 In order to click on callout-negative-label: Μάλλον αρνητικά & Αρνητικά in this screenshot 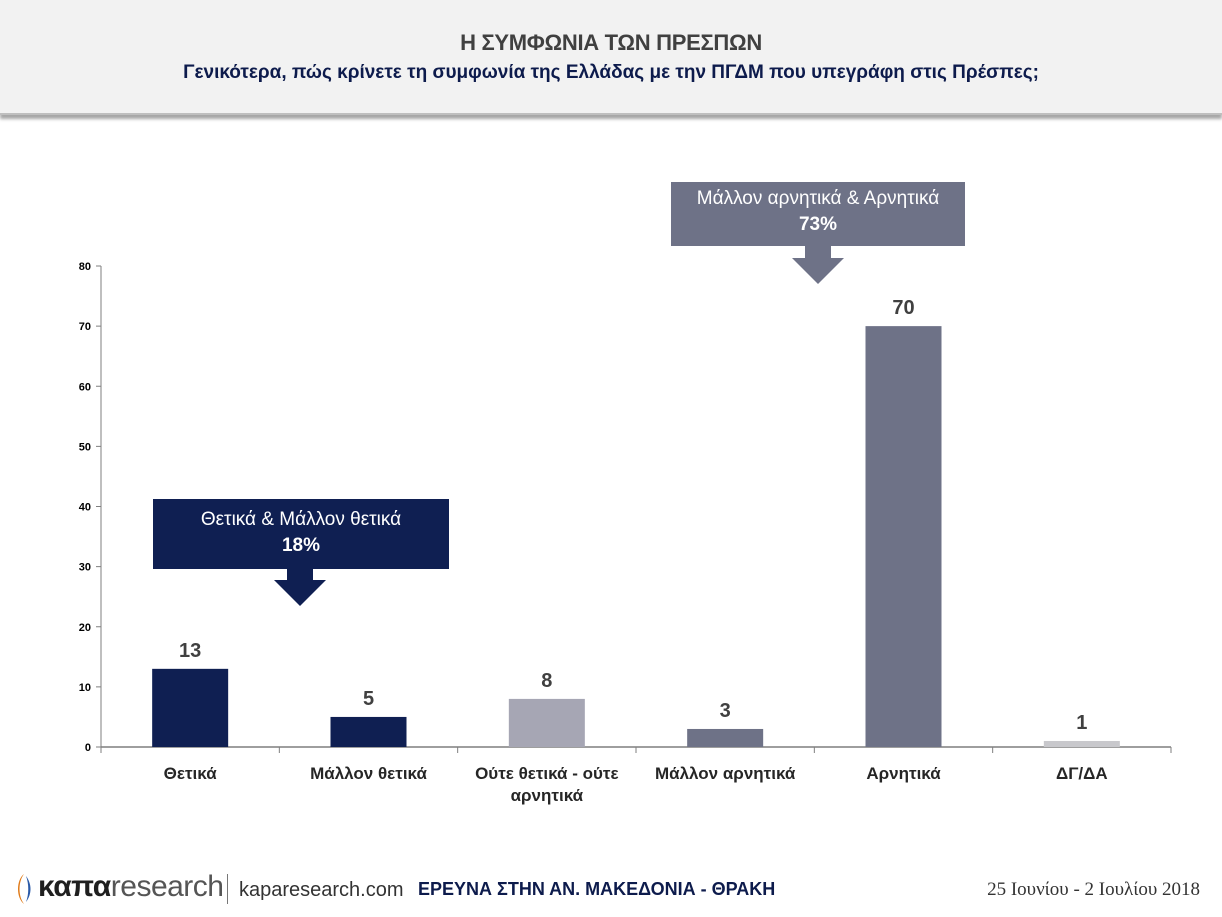, I will do `click(818, 198)`.